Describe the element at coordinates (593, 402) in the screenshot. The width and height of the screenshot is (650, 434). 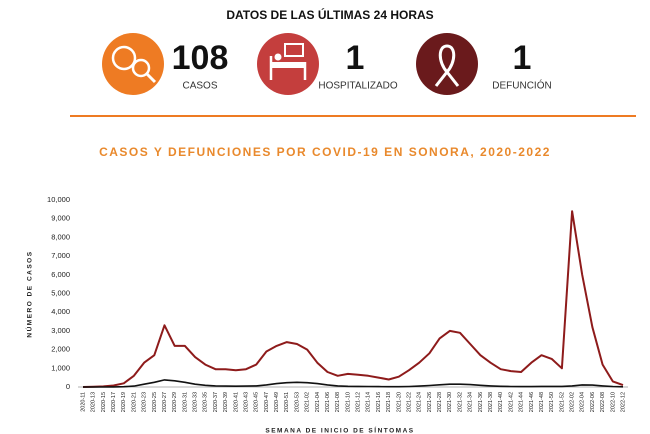
I see `x-tick-label: 2022-06` at that location.